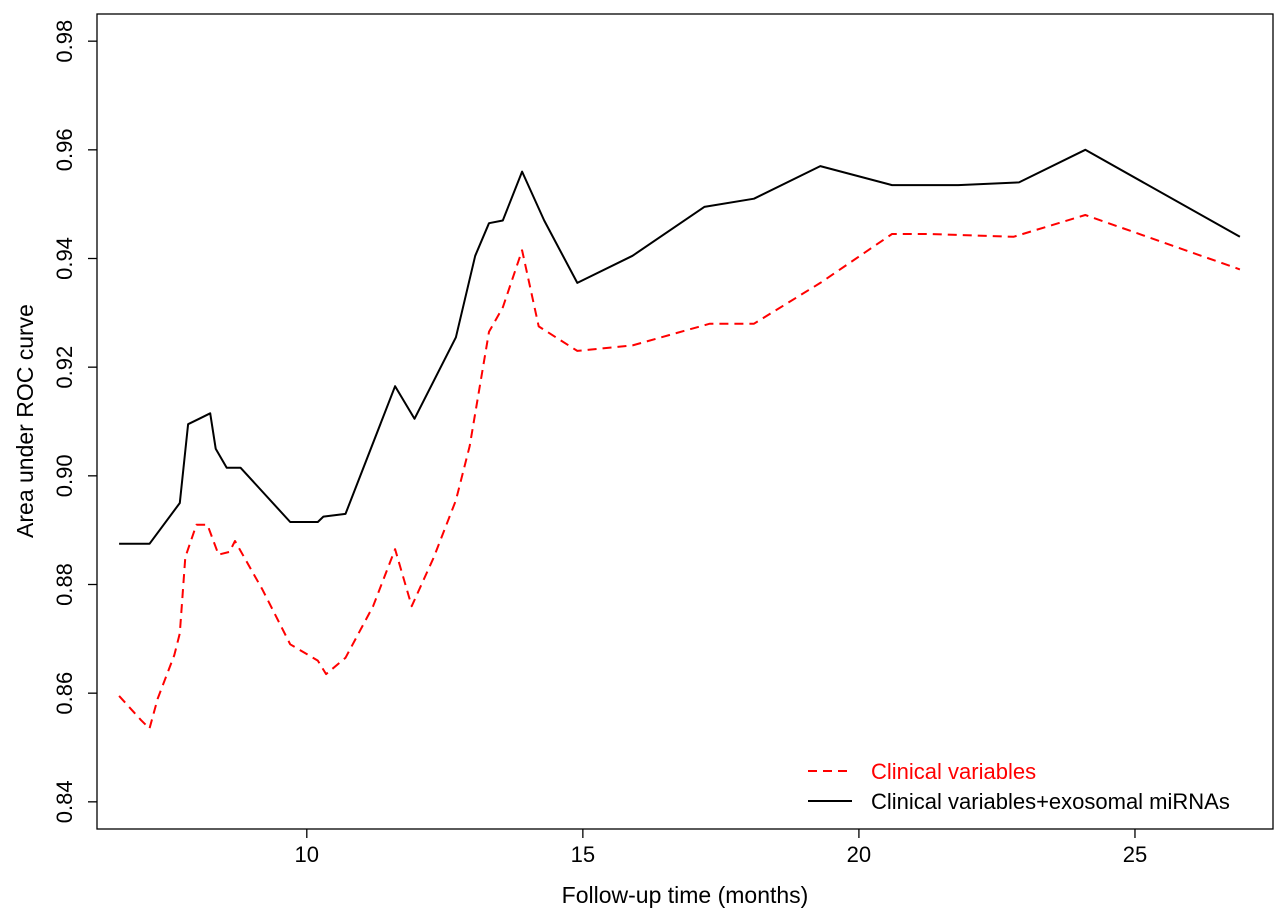  Describe the element at coordinates (859, 854) in the screenshot. I see `x-tick-label: 20` at that location.